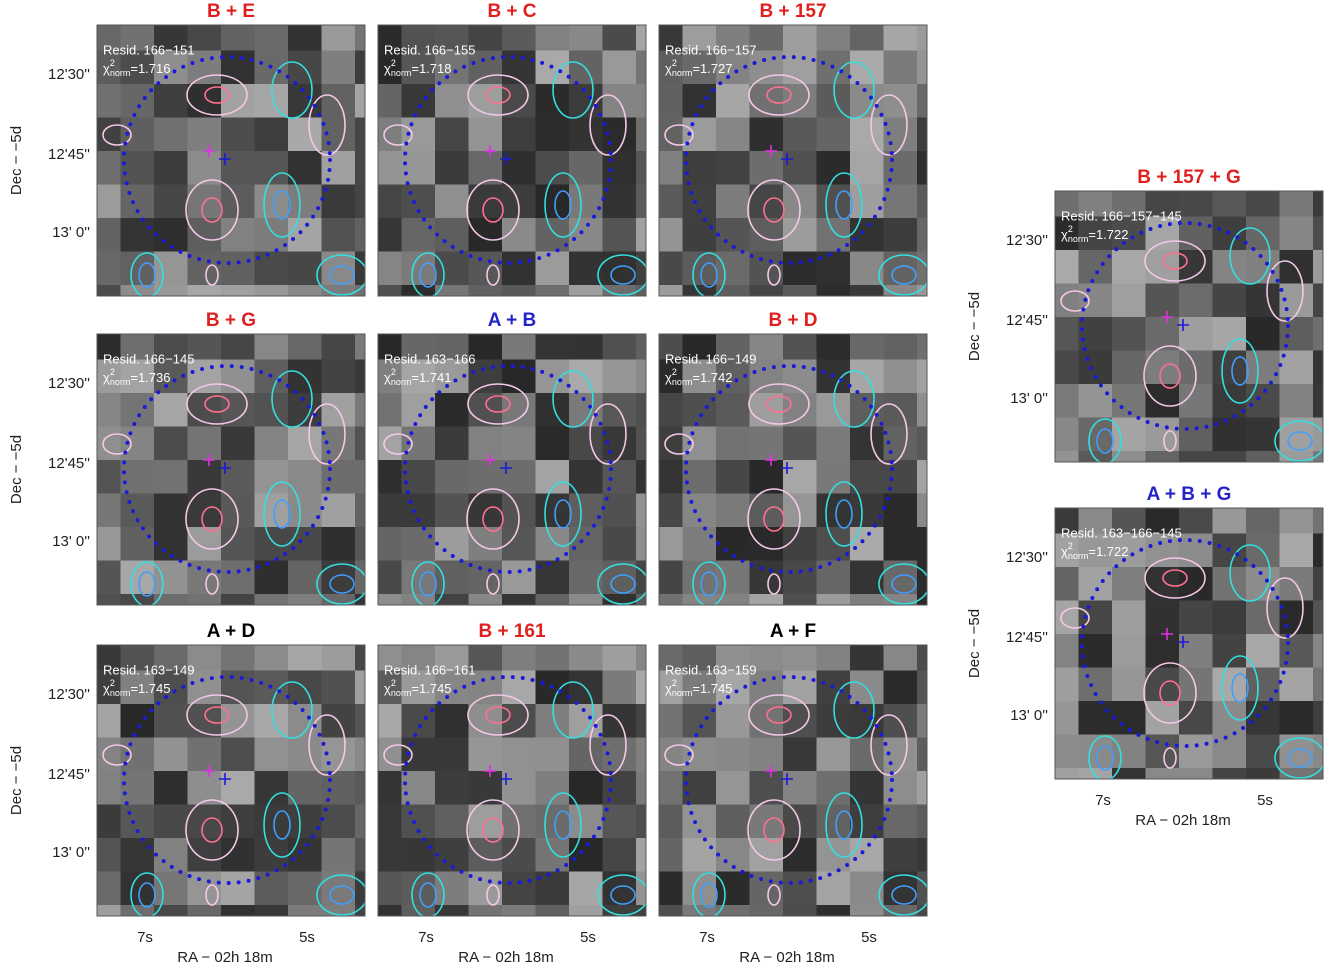  Describe the element at coordinates (401, 693) in the screenshot. I see `chi-sub: norm` at that location.